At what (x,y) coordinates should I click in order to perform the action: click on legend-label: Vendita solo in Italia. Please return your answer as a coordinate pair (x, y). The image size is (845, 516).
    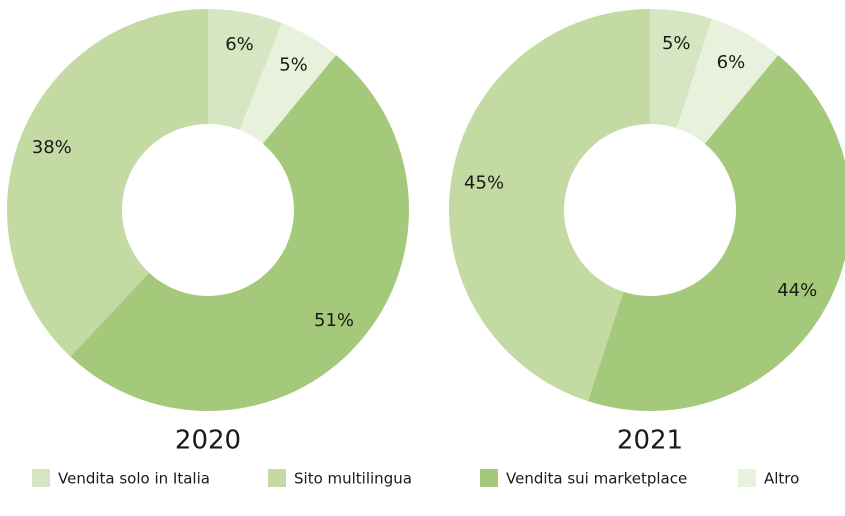
    Looking at the image, I should click on (134, 479).